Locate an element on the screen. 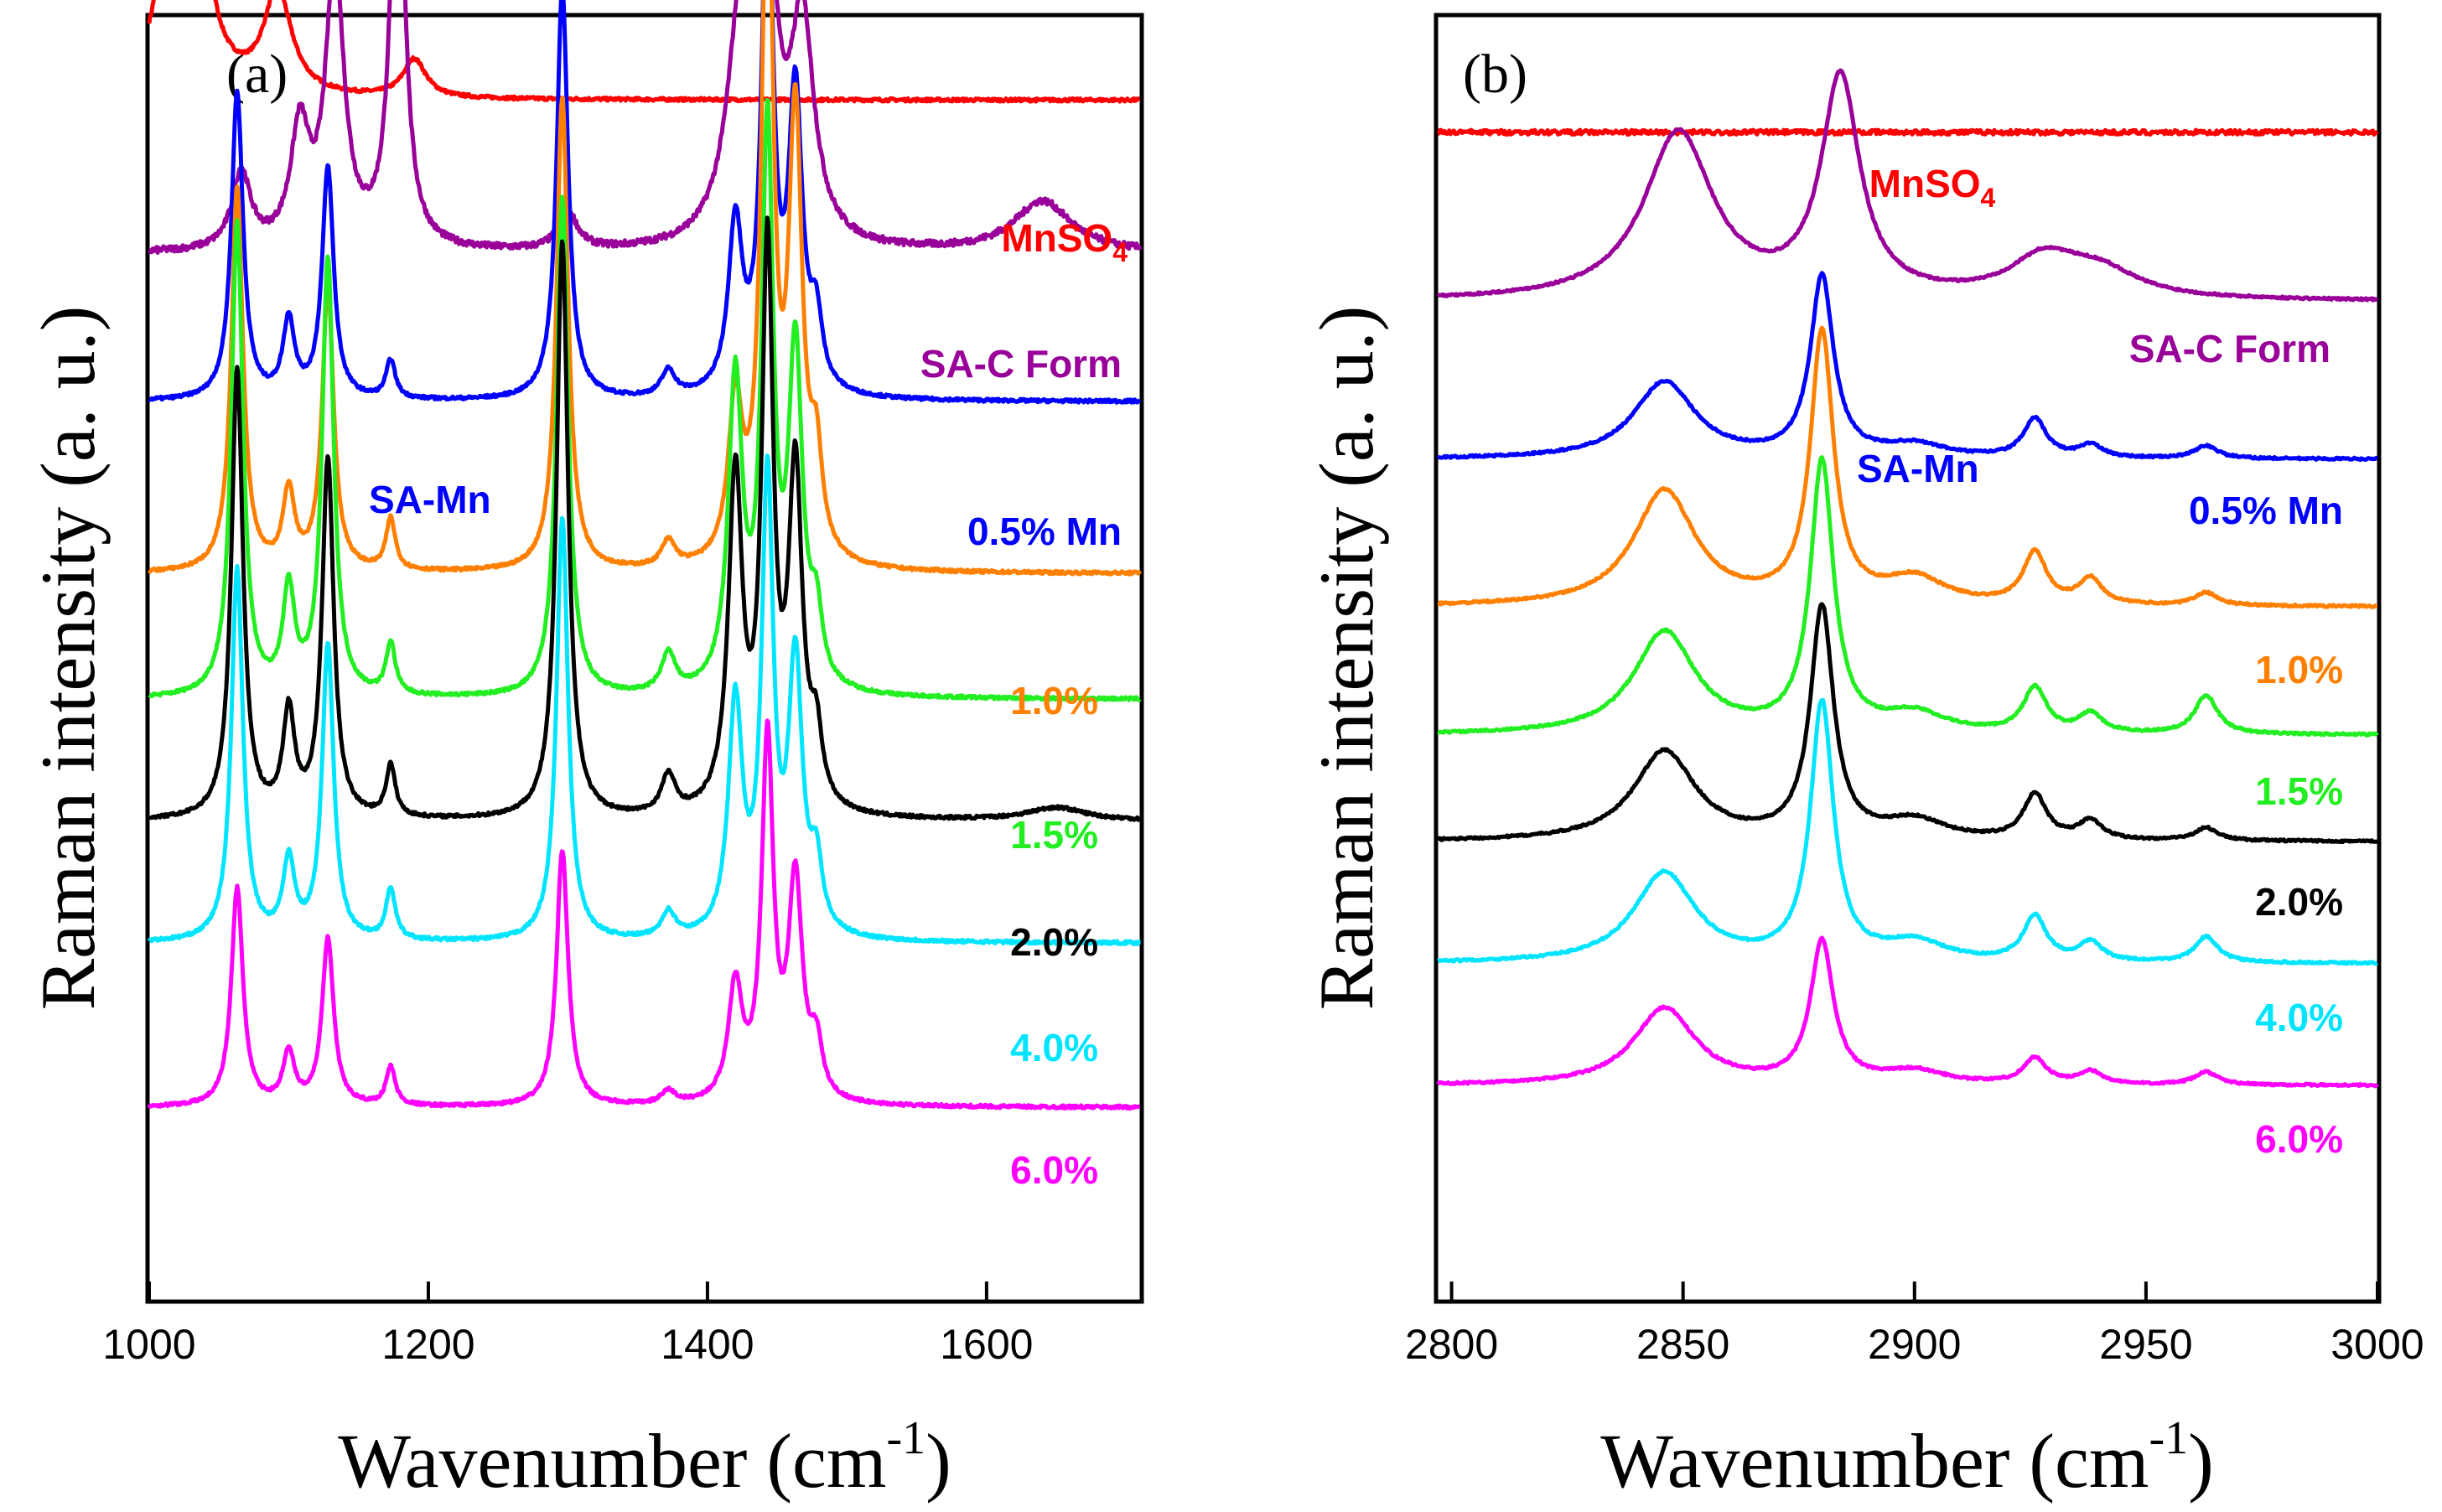  b-series-label-0: MnSO4 is located at coordinates (1932, 187).